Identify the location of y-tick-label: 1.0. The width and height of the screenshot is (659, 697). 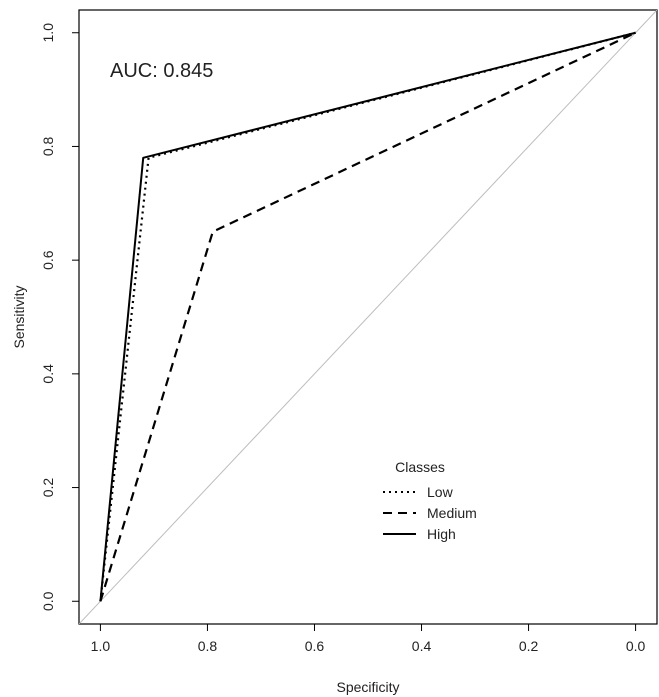
(48, 33).